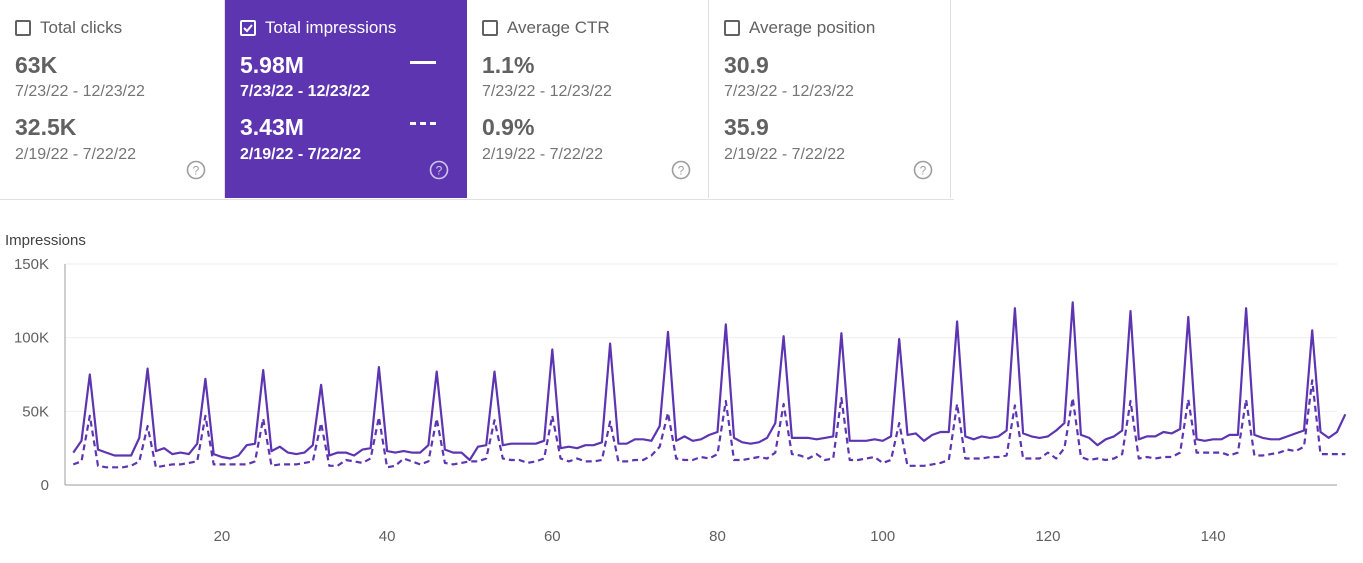 The height and width of the screenshot is (563, 1363). I want to click on chart-x-tick-labels: 20 40 60 80 100 120 140, so click(720, 536).